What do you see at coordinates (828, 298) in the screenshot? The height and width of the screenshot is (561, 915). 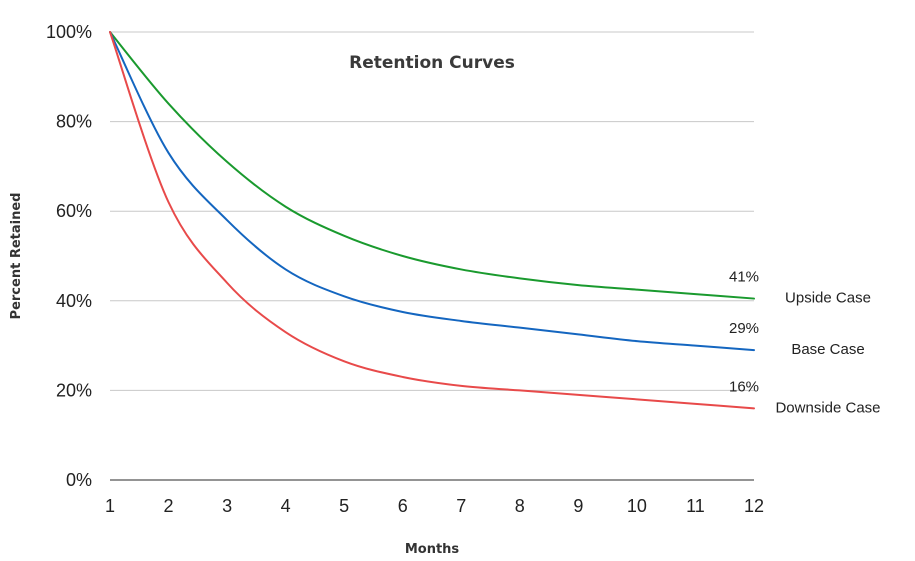 I see `series-name-label: Upside Case` at bounding box center [828, 298].